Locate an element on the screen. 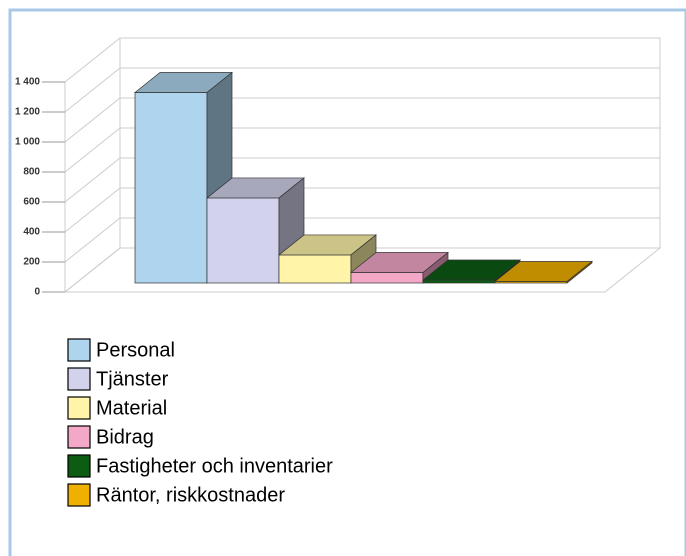  y-tick-label: 1 400 is located at coordinates (27, 82).